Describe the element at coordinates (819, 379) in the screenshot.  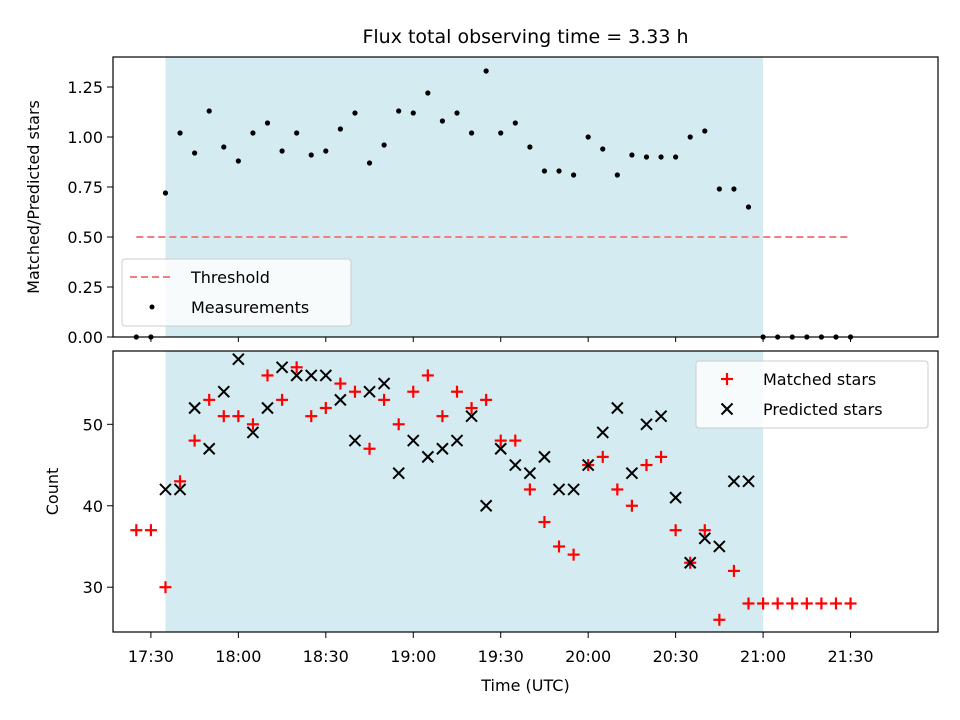
I see `legend-matched-label: Matched stars` at that location.